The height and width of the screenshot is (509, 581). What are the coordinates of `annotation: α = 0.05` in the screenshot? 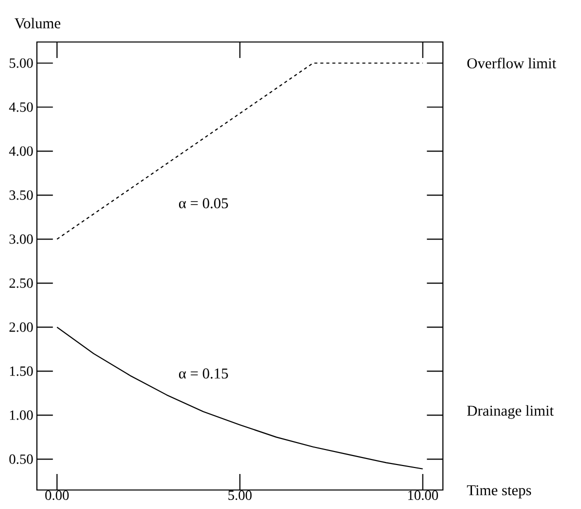 It's located at (203, 203).